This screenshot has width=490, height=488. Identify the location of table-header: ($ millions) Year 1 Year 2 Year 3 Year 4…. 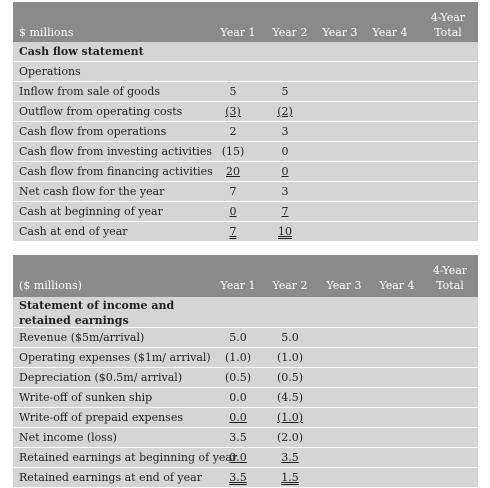
(245, 276).